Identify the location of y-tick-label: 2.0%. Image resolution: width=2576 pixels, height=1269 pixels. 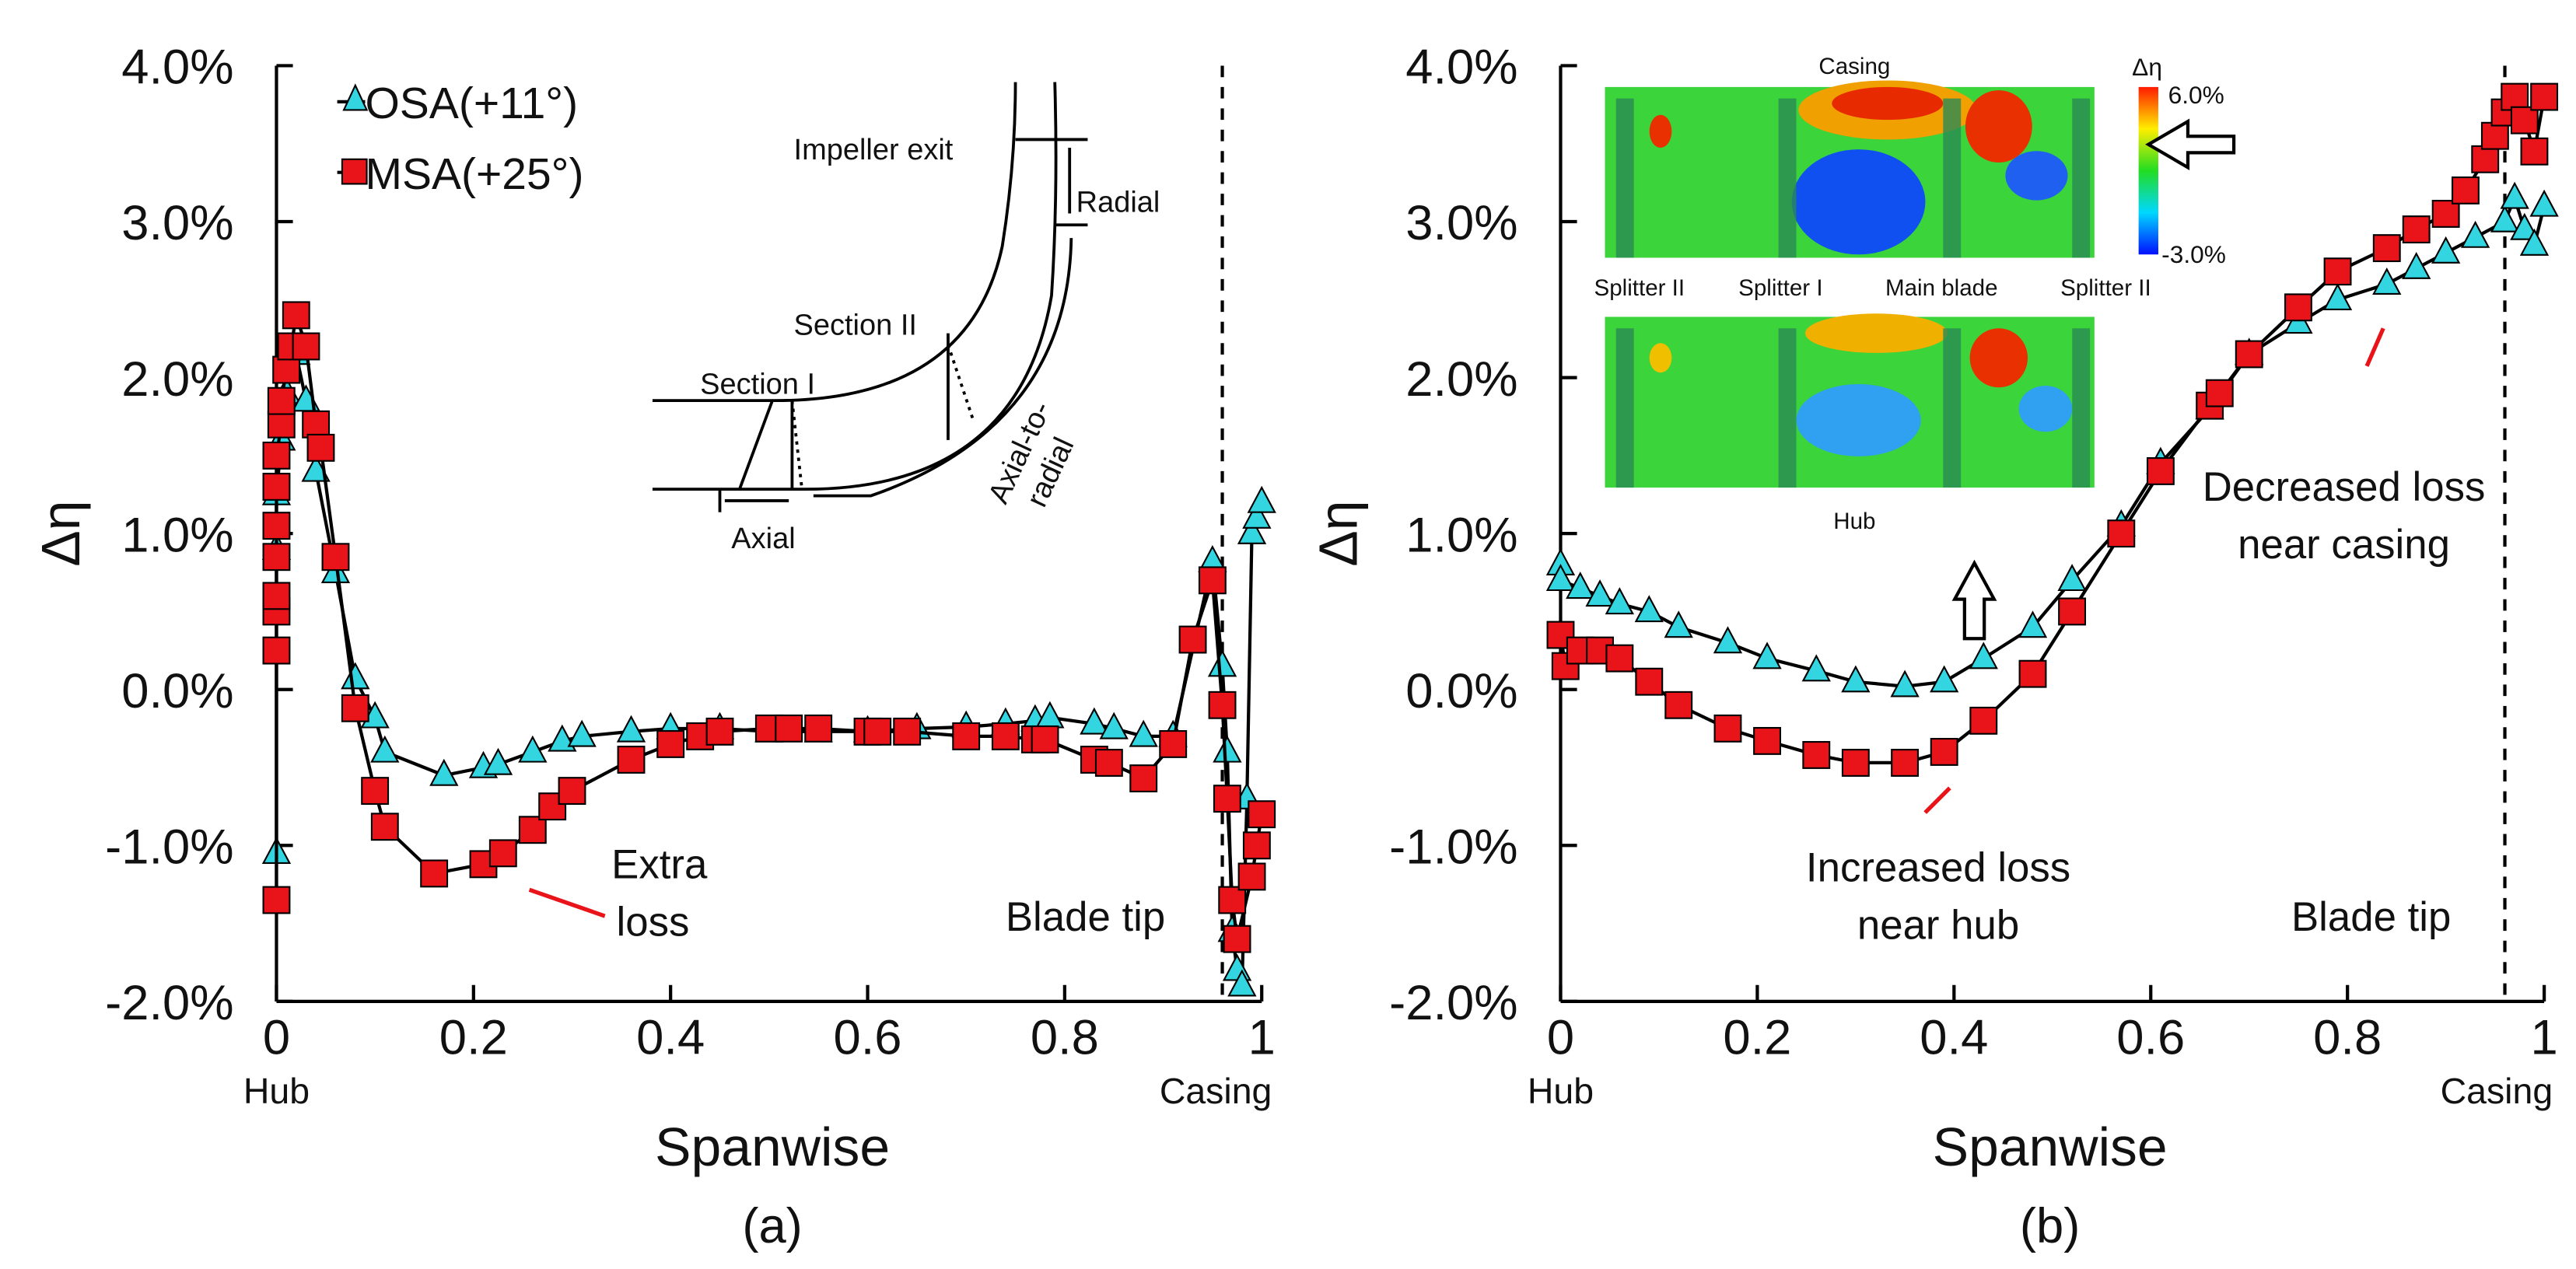
(177, 380).